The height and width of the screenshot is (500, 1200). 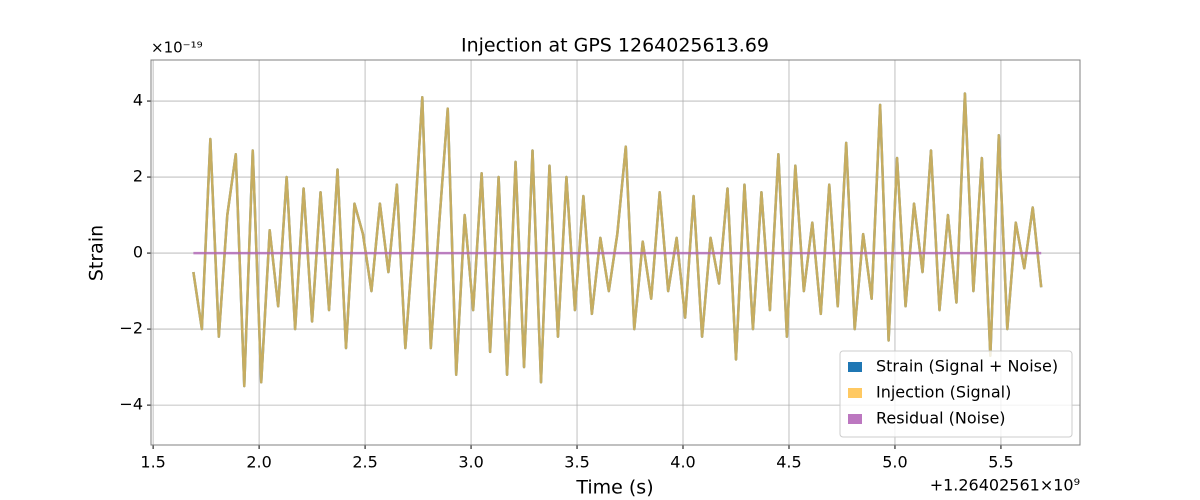 I want to click on legend-label: Injection (Signal), so click(x=943, y=392).